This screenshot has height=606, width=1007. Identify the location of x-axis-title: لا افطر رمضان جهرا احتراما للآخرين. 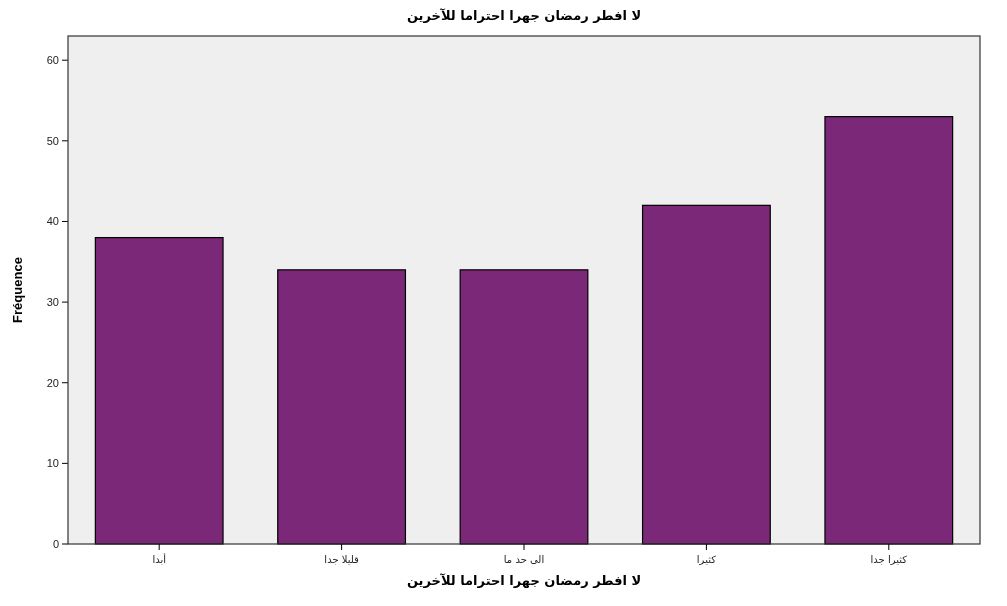
(524, 580).